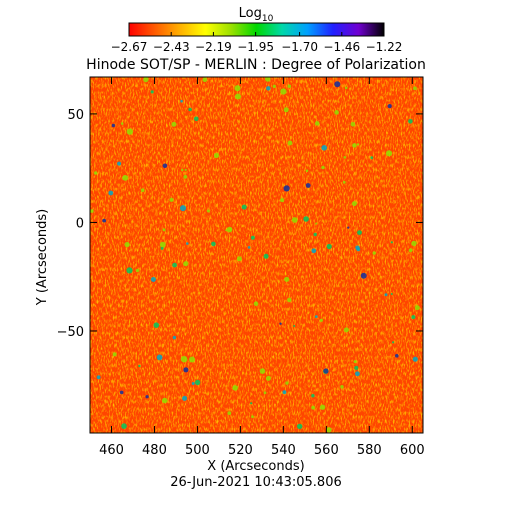 The height and width of the screenshot is (512, 512). Describe the element at coordinates (129, 47) in the screenshot. I see `colorbar-tick-label: −2.67` at that location.